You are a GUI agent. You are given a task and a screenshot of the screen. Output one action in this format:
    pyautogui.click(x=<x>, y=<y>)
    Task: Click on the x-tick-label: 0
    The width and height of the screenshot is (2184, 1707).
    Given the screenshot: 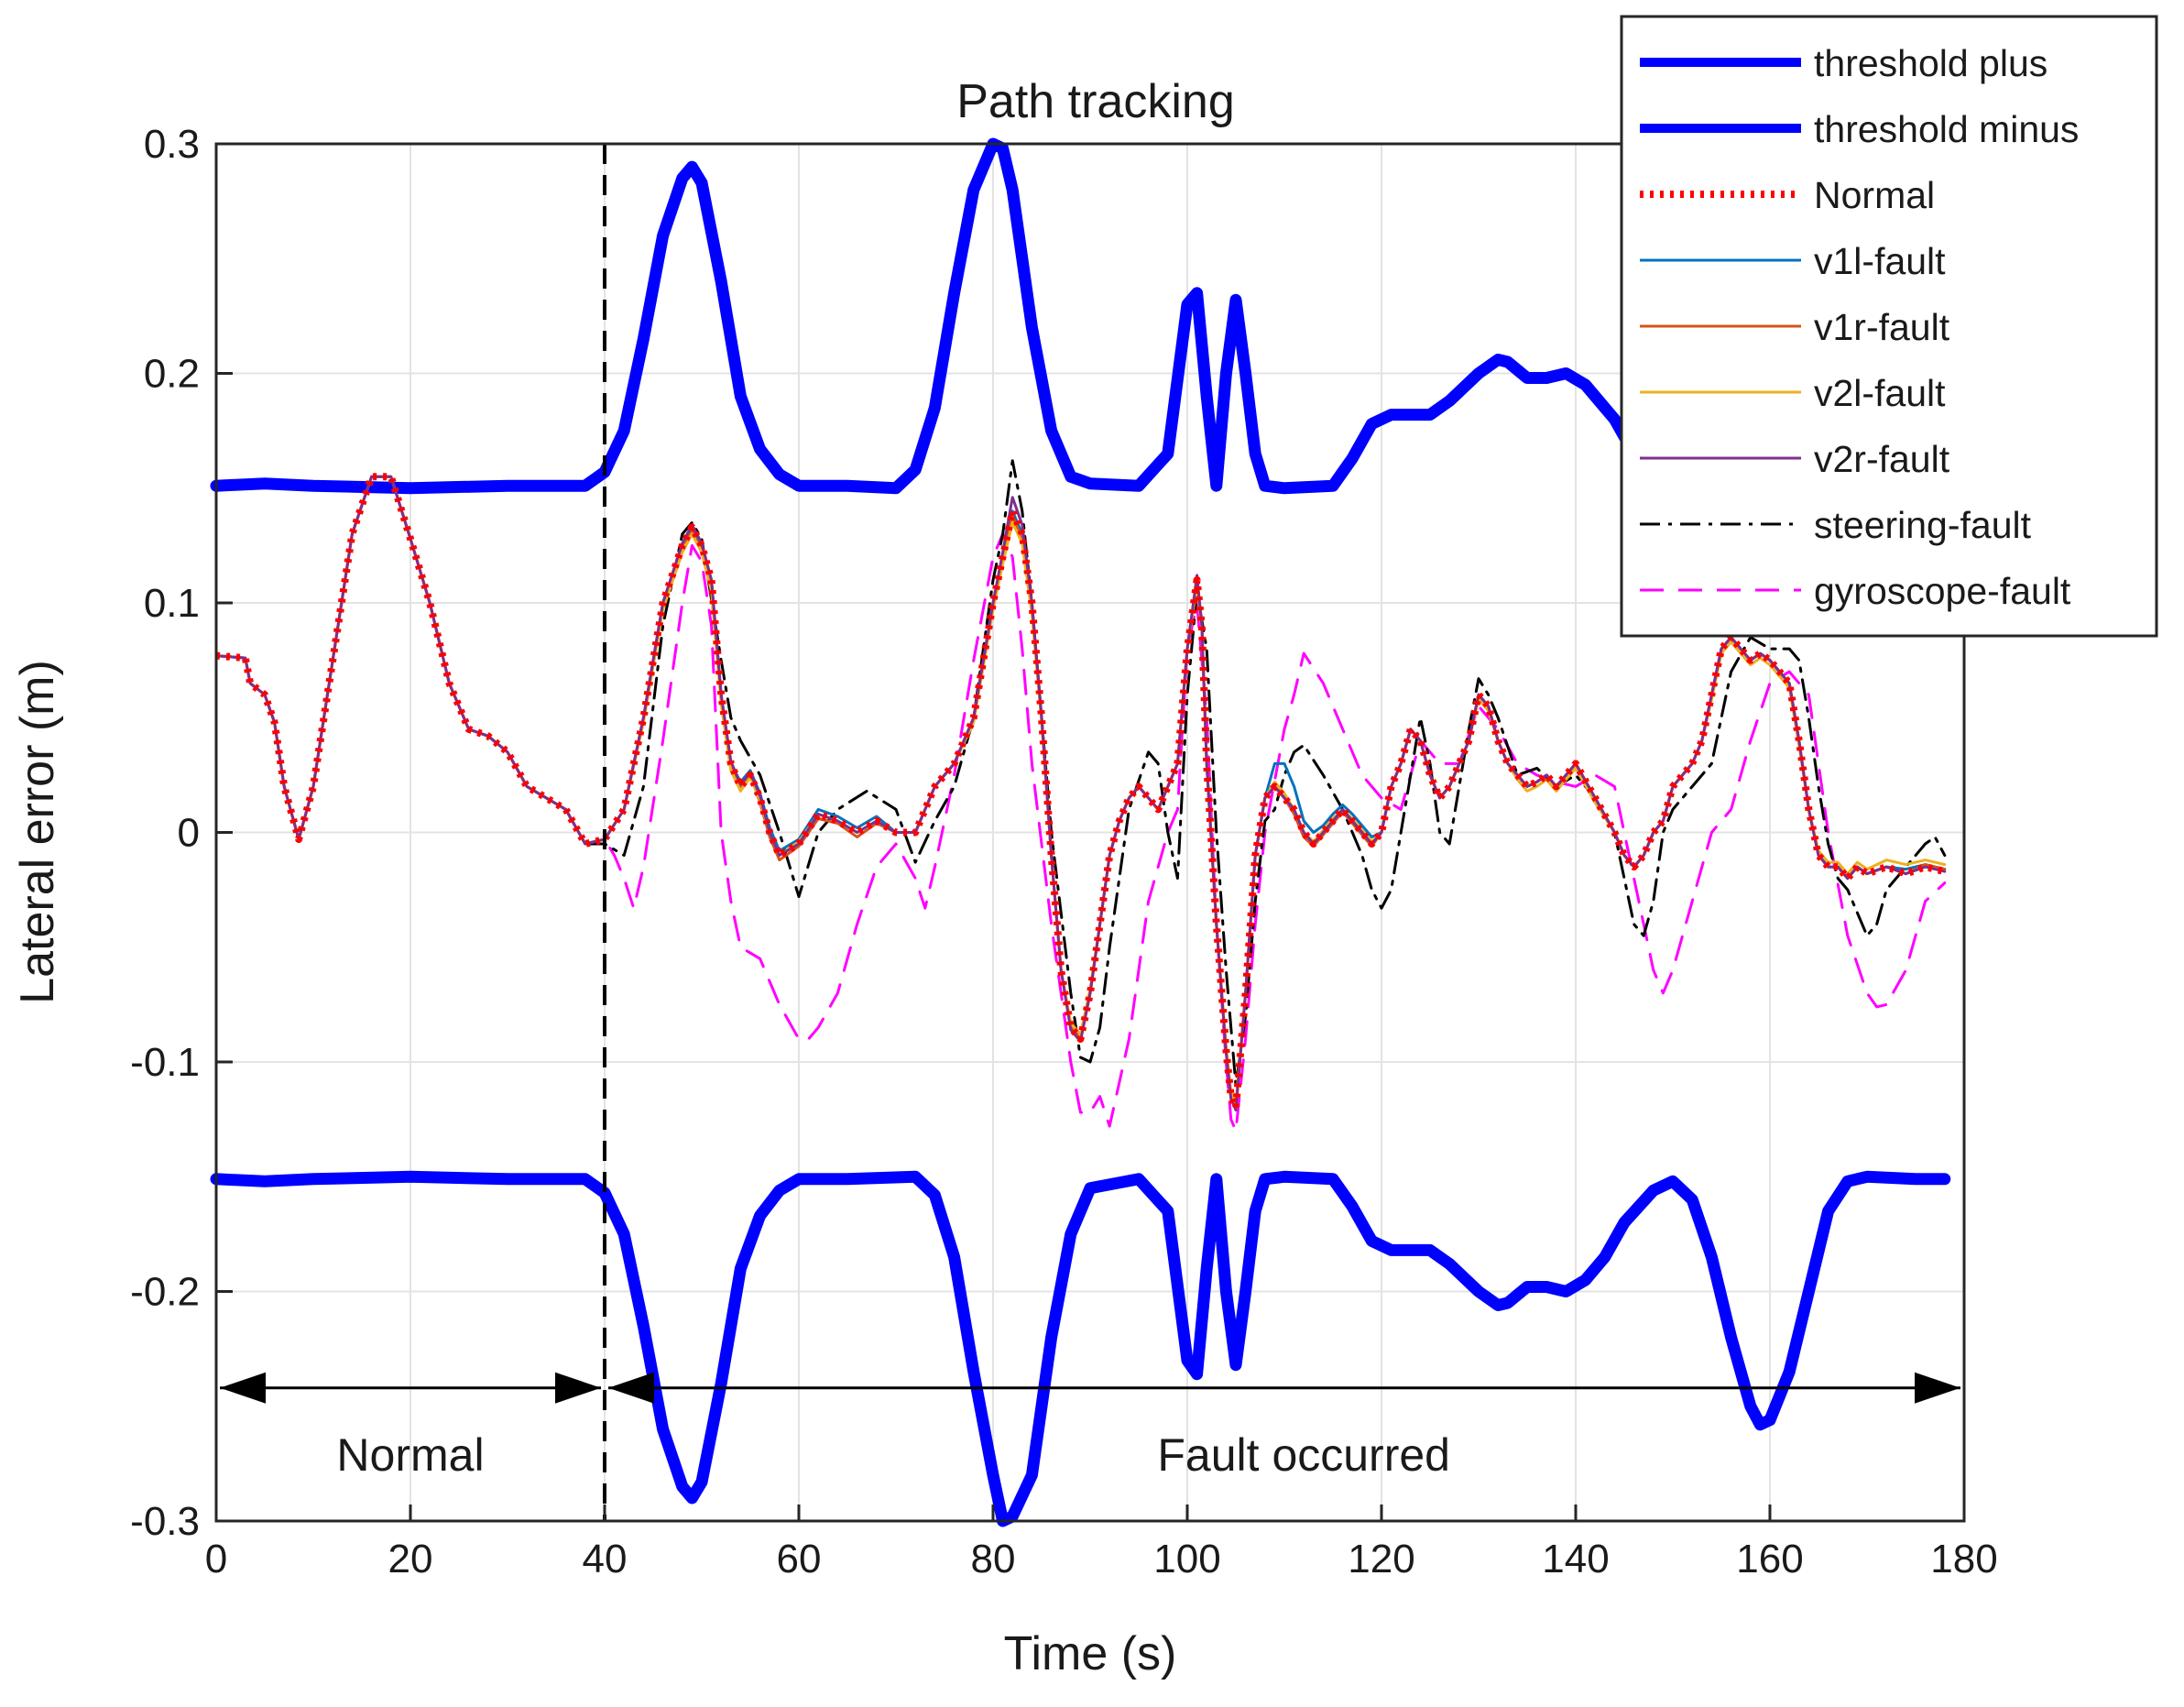 What is the action you would take?
    pyautogui.click(x=216, y=1559)
    